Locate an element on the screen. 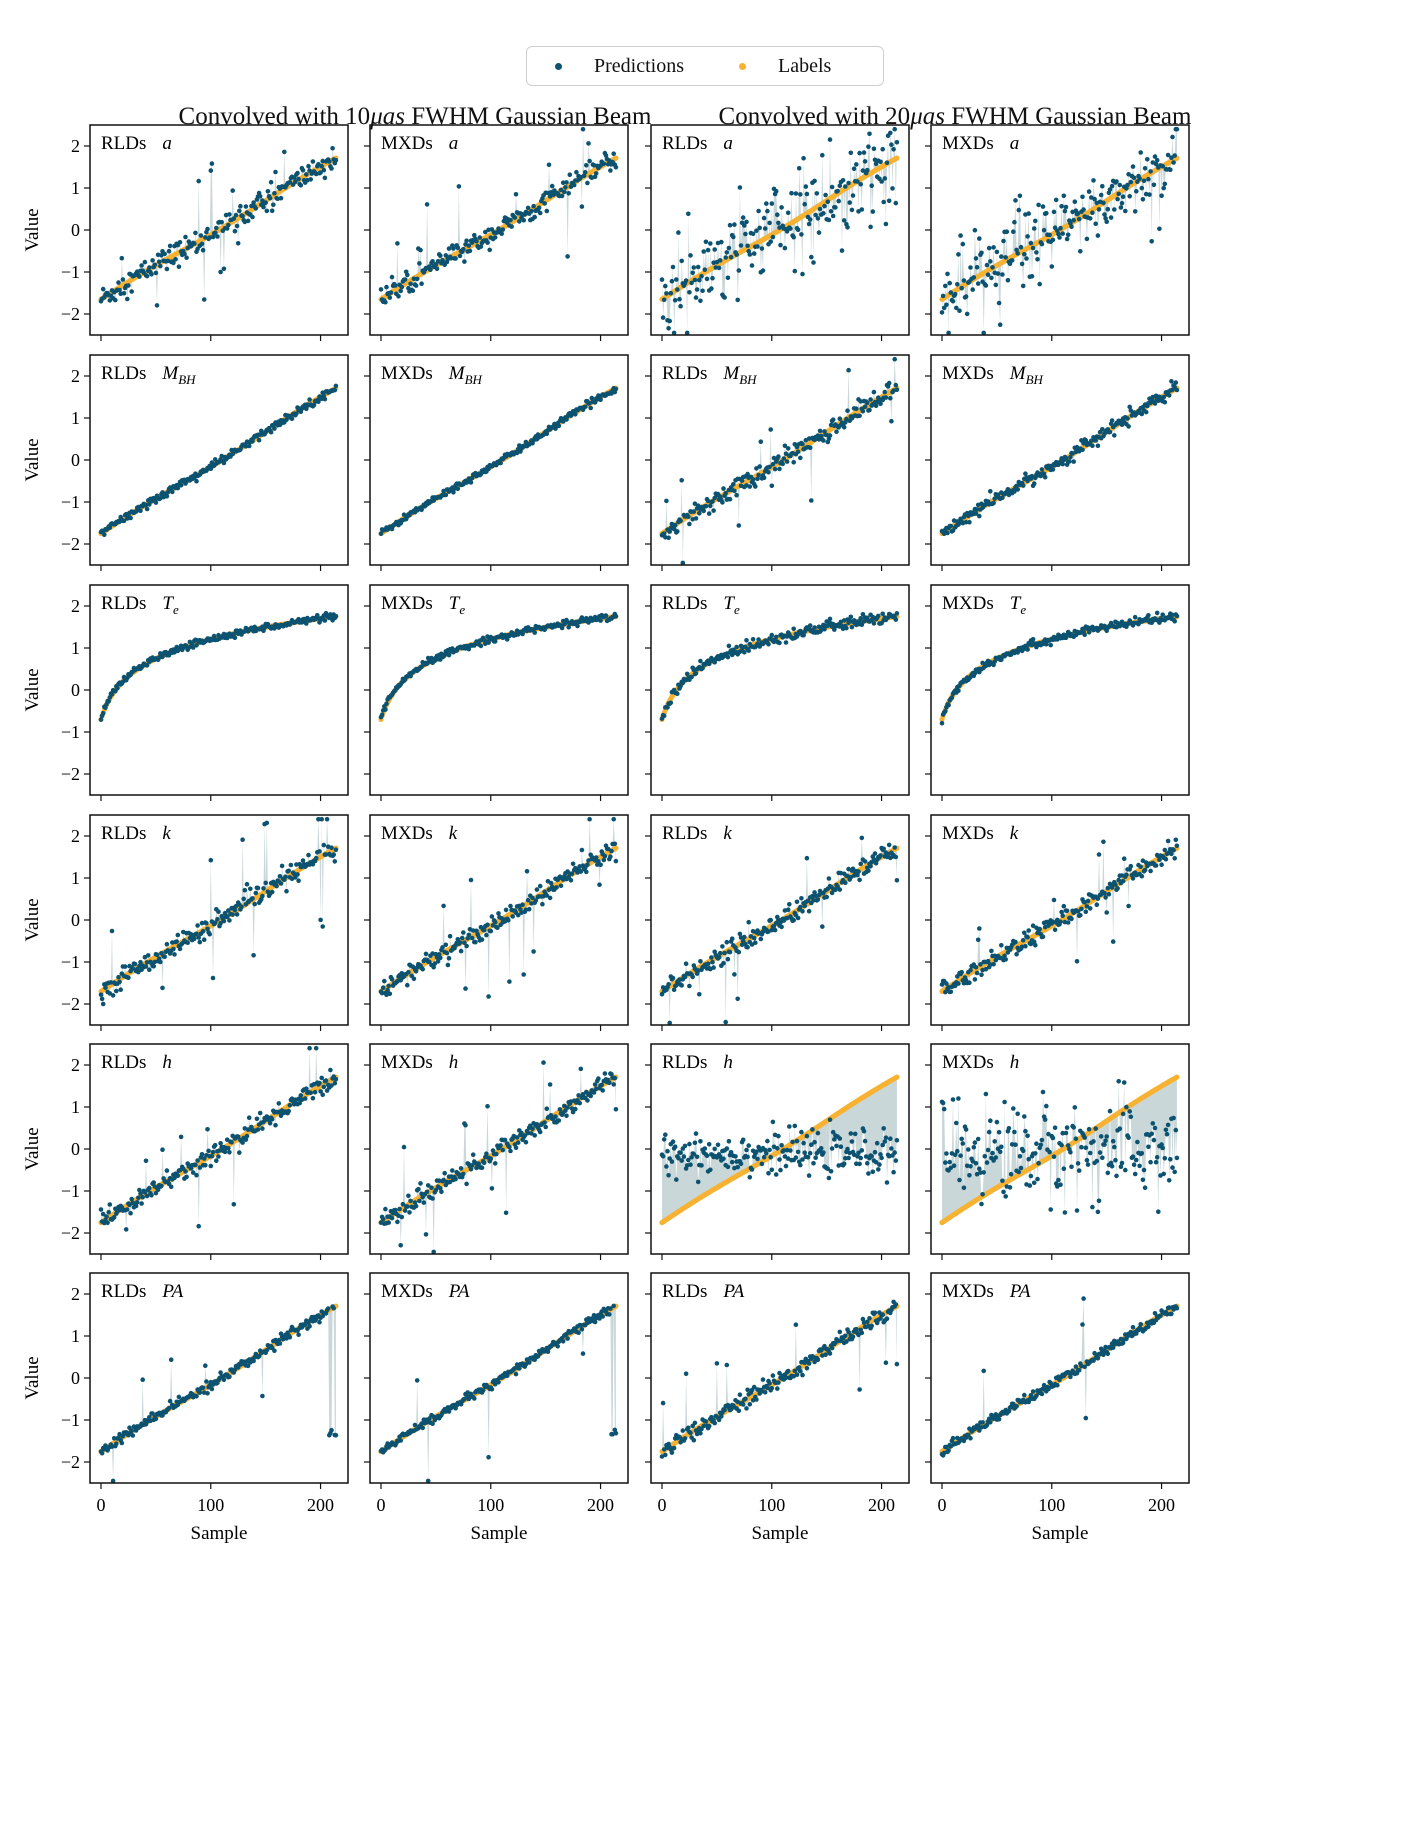 This screenshot has height=1825, width=1410. panel-label: RLDs a is located at coordinates (136, 143).